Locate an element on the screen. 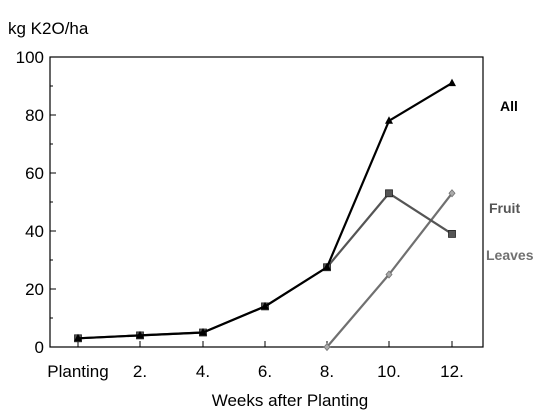 This screenshot has height=414, width=546. x-axis-title: Weeks after Planting is located at coordinates (290, 400).